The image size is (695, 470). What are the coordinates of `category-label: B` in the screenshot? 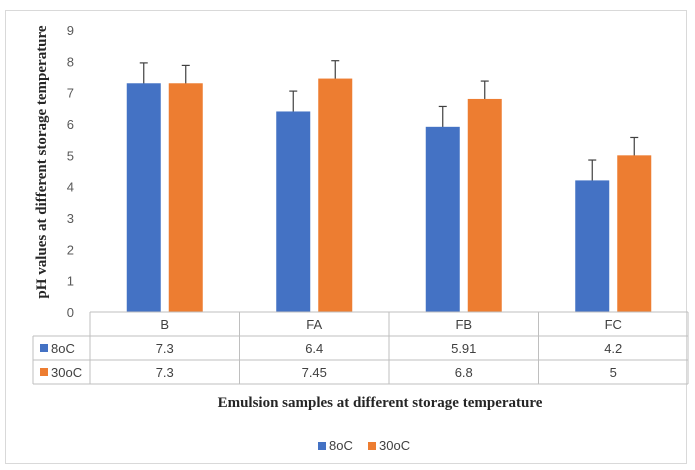 It's located at (164, 324).